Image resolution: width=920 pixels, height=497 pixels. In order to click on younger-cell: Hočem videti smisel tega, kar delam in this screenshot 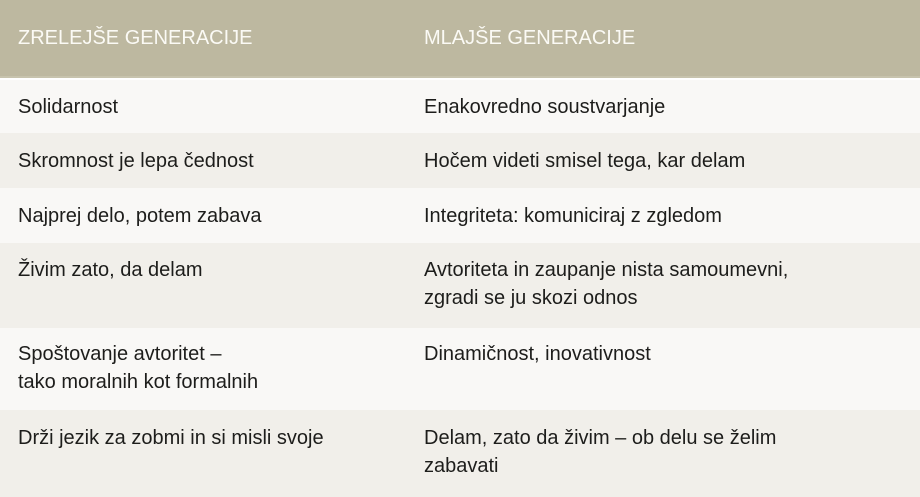, I will do `click(672, 161)`.